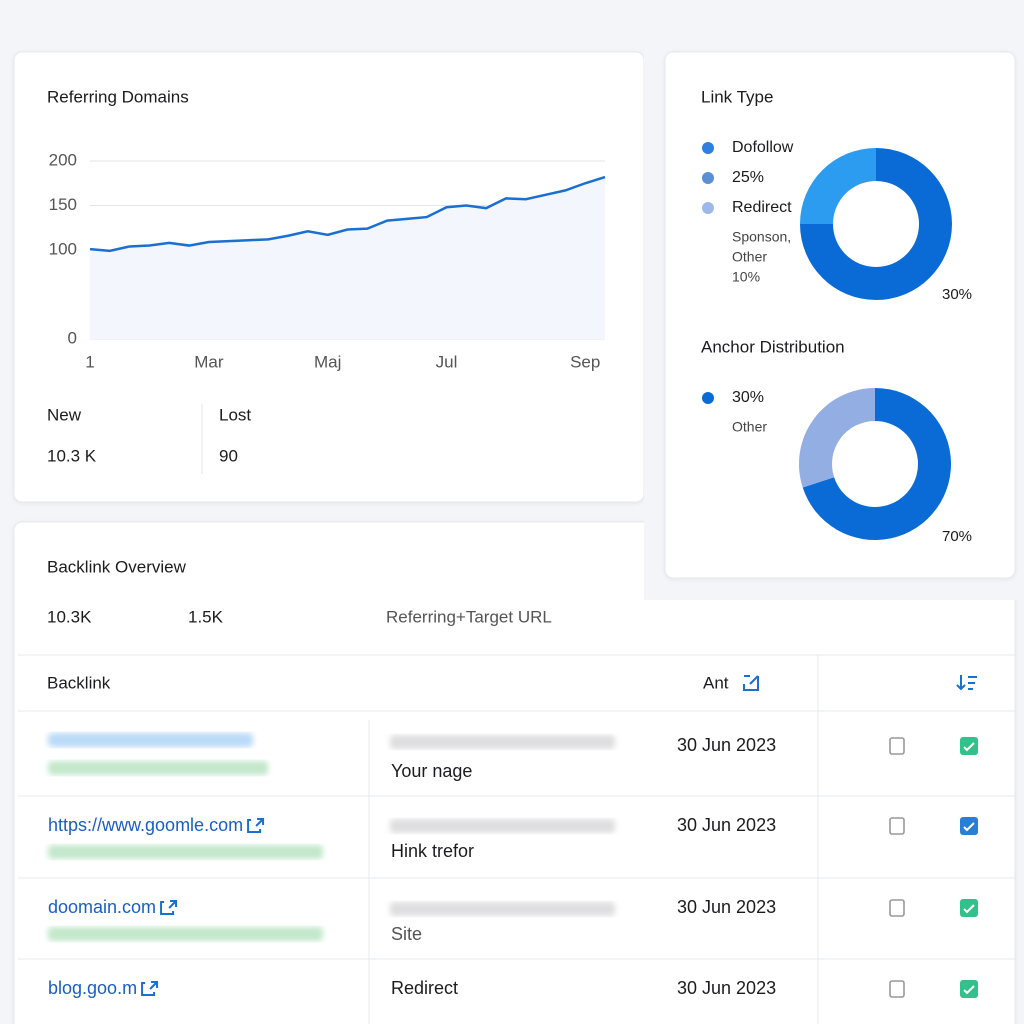  Describe the element at coordinates (118, 96) in the screenshot. I see `chart-title: Referring Domains` at that location.